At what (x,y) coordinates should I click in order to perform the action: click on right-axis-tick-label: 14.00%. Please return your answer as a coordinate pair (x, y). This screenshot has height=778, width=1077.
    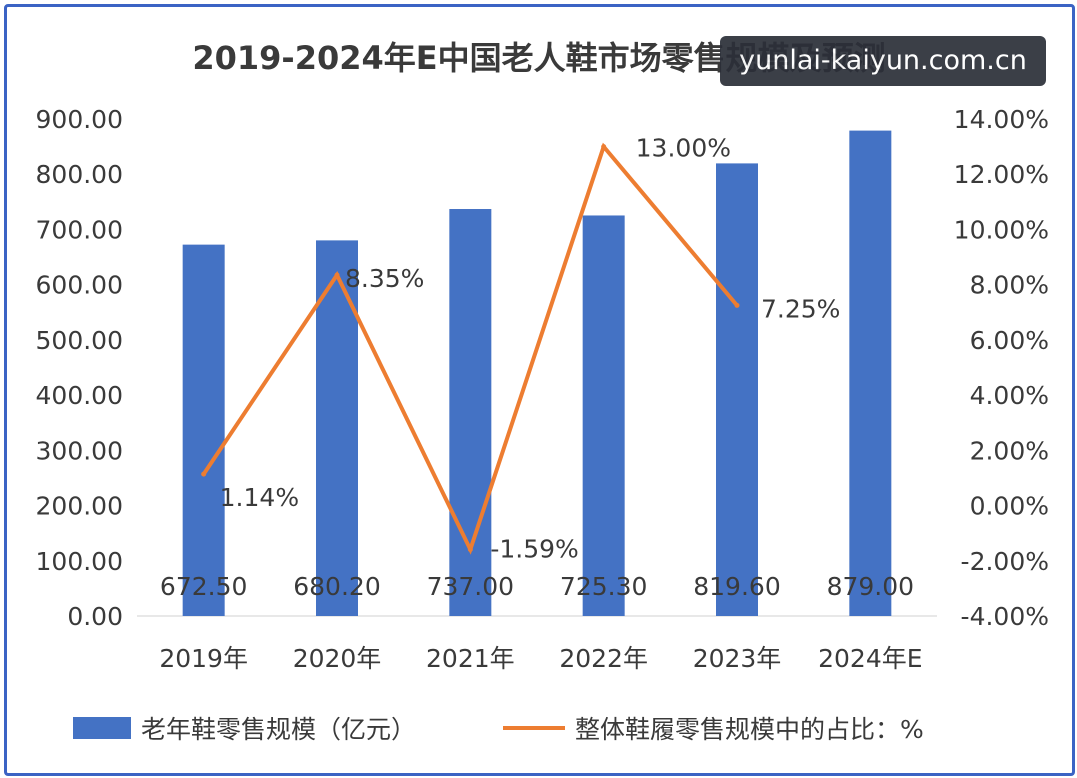
    Looking at the image, I should click on (1001, 119).